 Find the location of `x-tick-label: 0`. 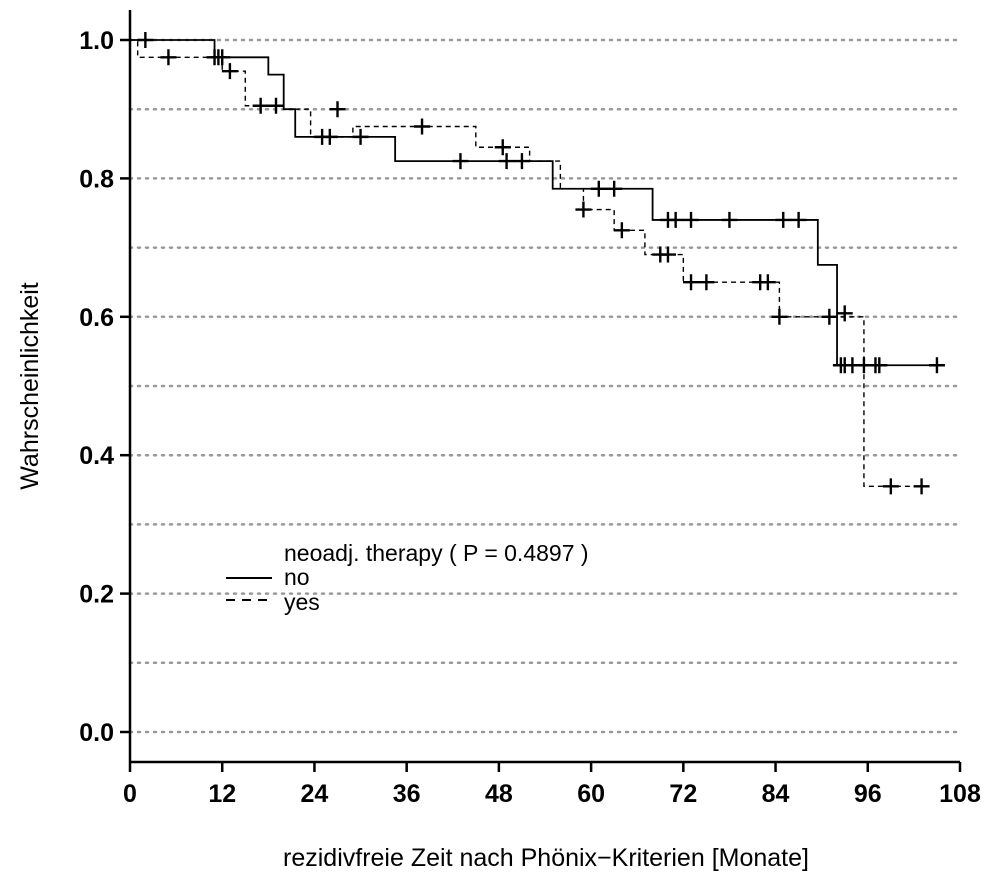

x-tick-label: 0 is located at coordinates (130, 794).